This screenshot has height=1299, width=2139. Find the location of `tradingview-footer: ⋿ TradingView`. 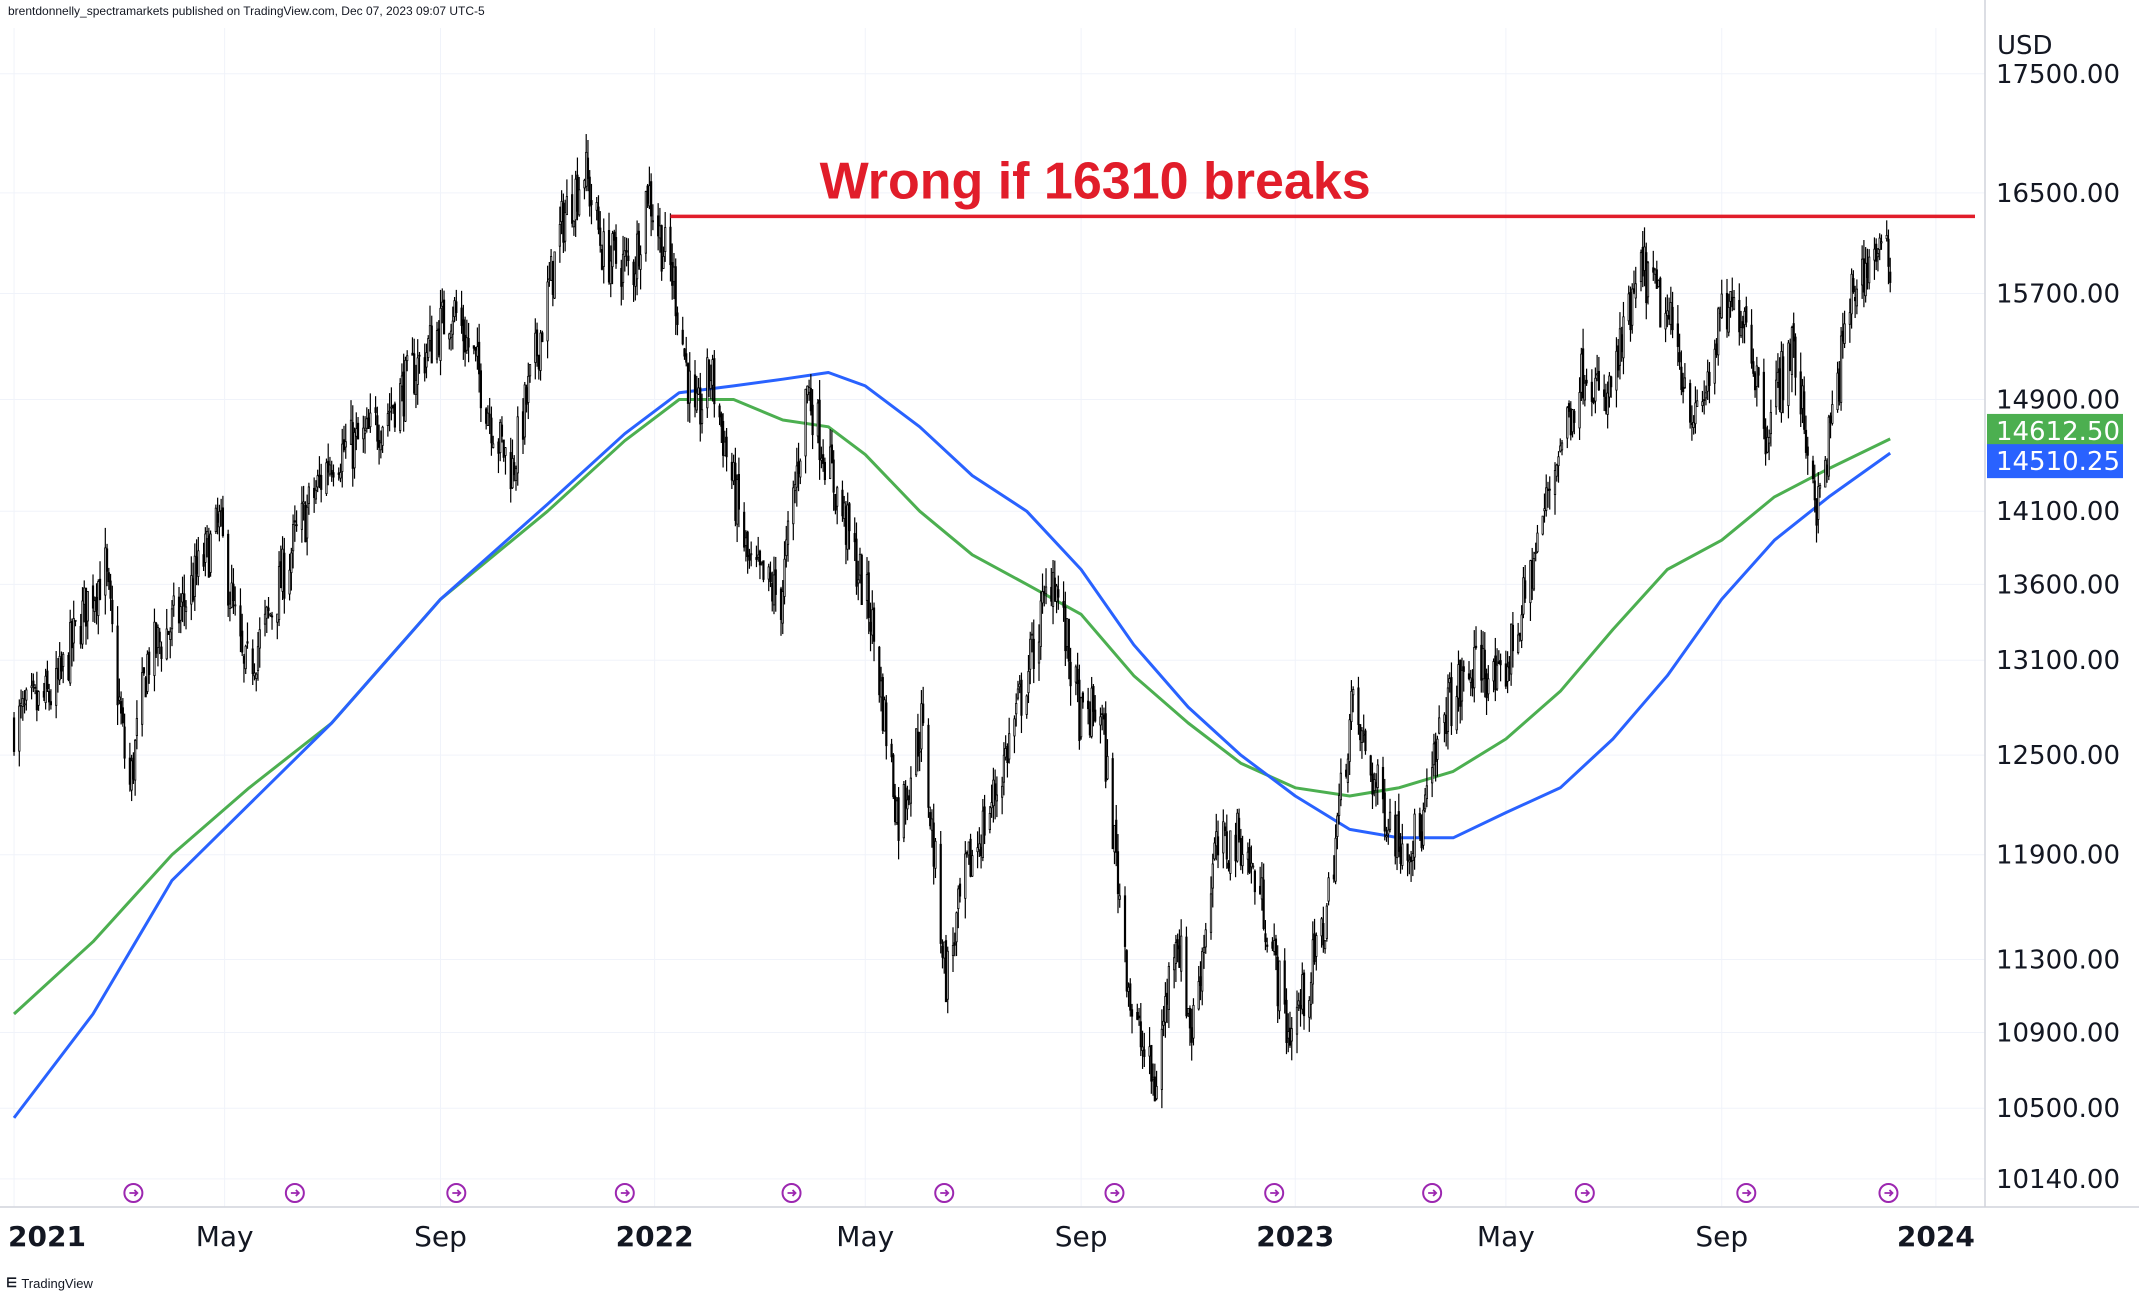

tradingview-footer: ⋿ TradingView is located at coordinates (49, 1283).